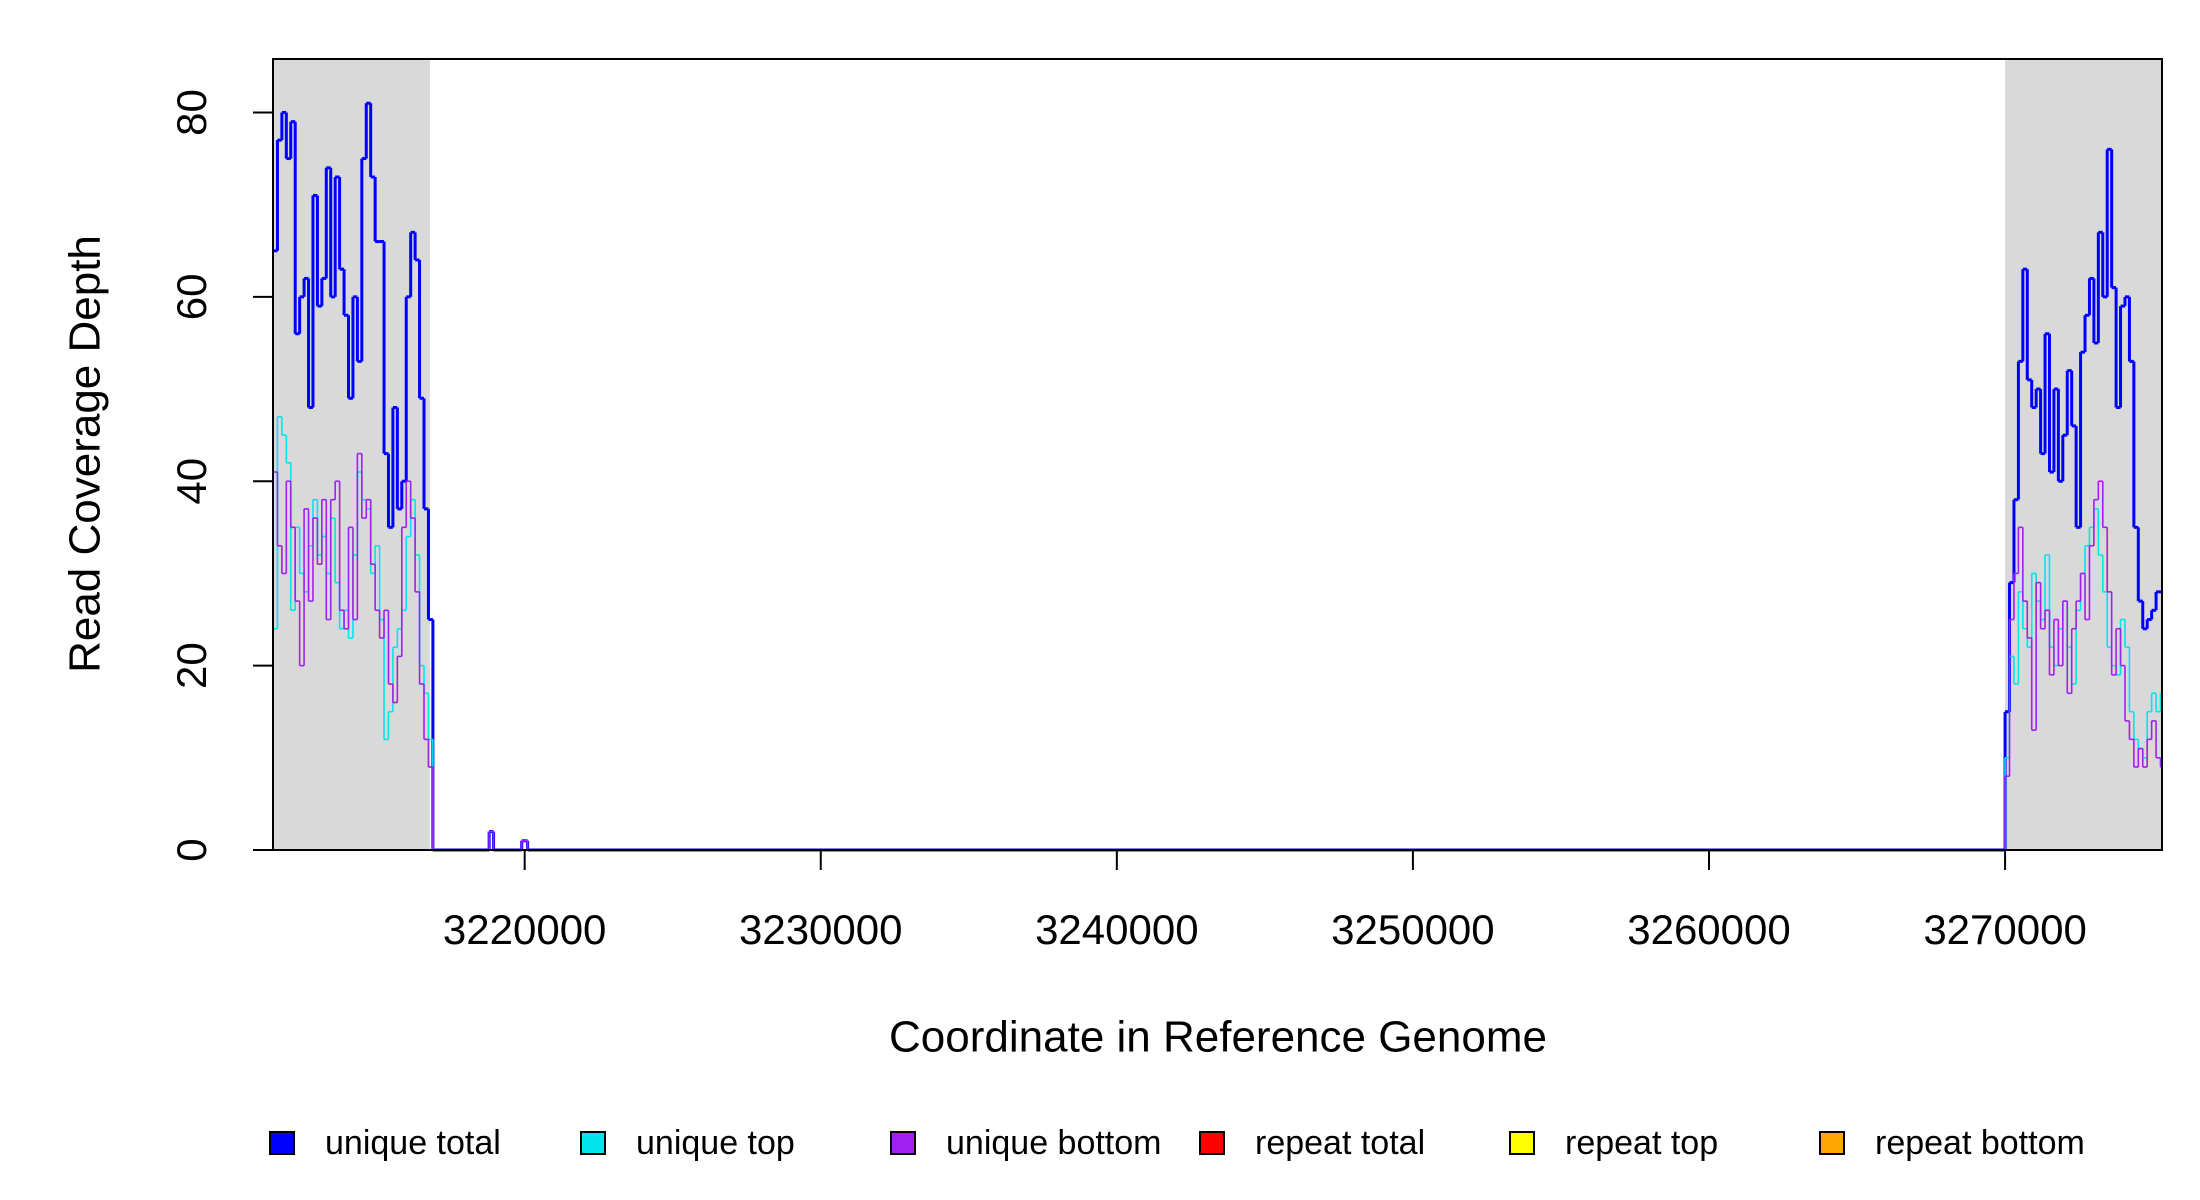  What do you see at coordinates (1117, 929) in the screenshot?
I see `x-tick-label: 3240000` at bounding box center [1117, 929].